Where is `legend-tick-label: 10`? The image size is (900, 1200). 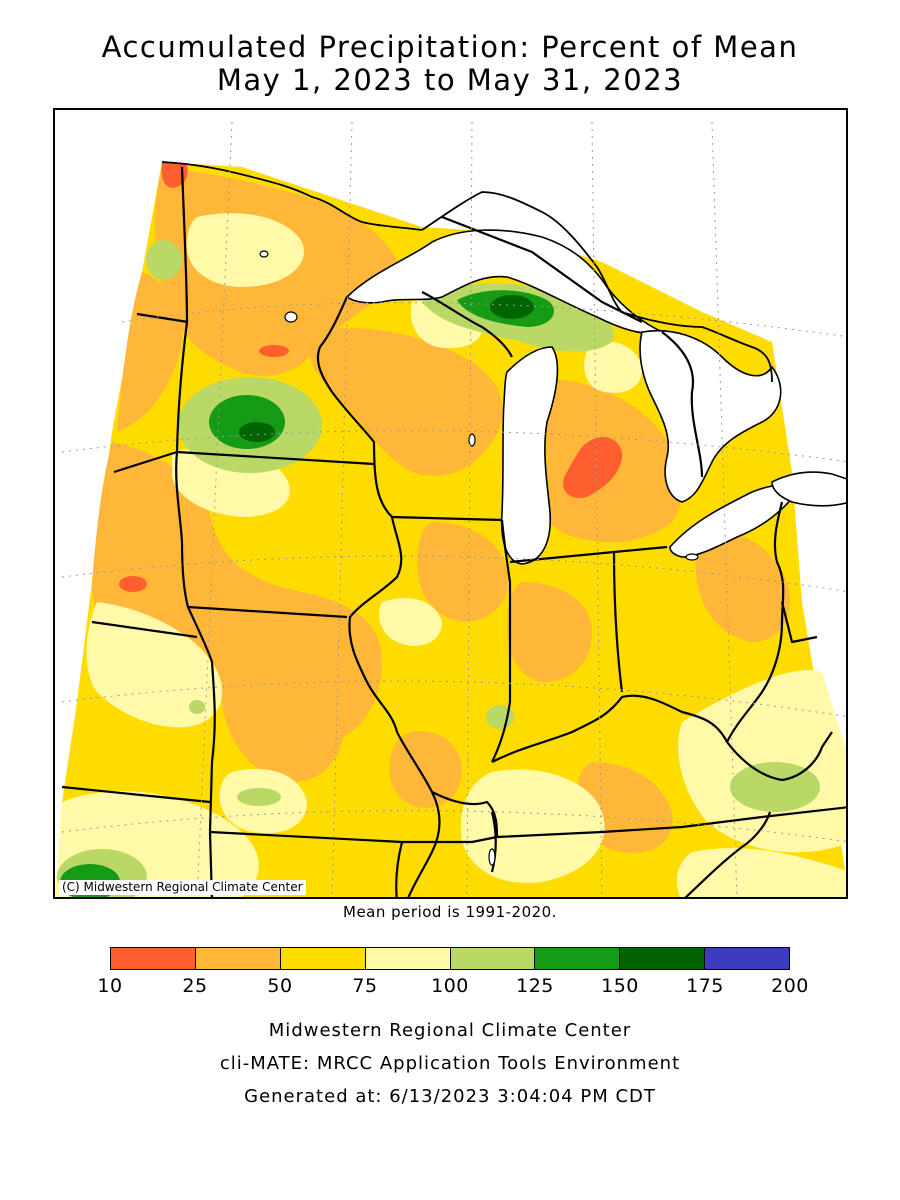 legend-tick-label: 10 is located at coordinates (110, 986).